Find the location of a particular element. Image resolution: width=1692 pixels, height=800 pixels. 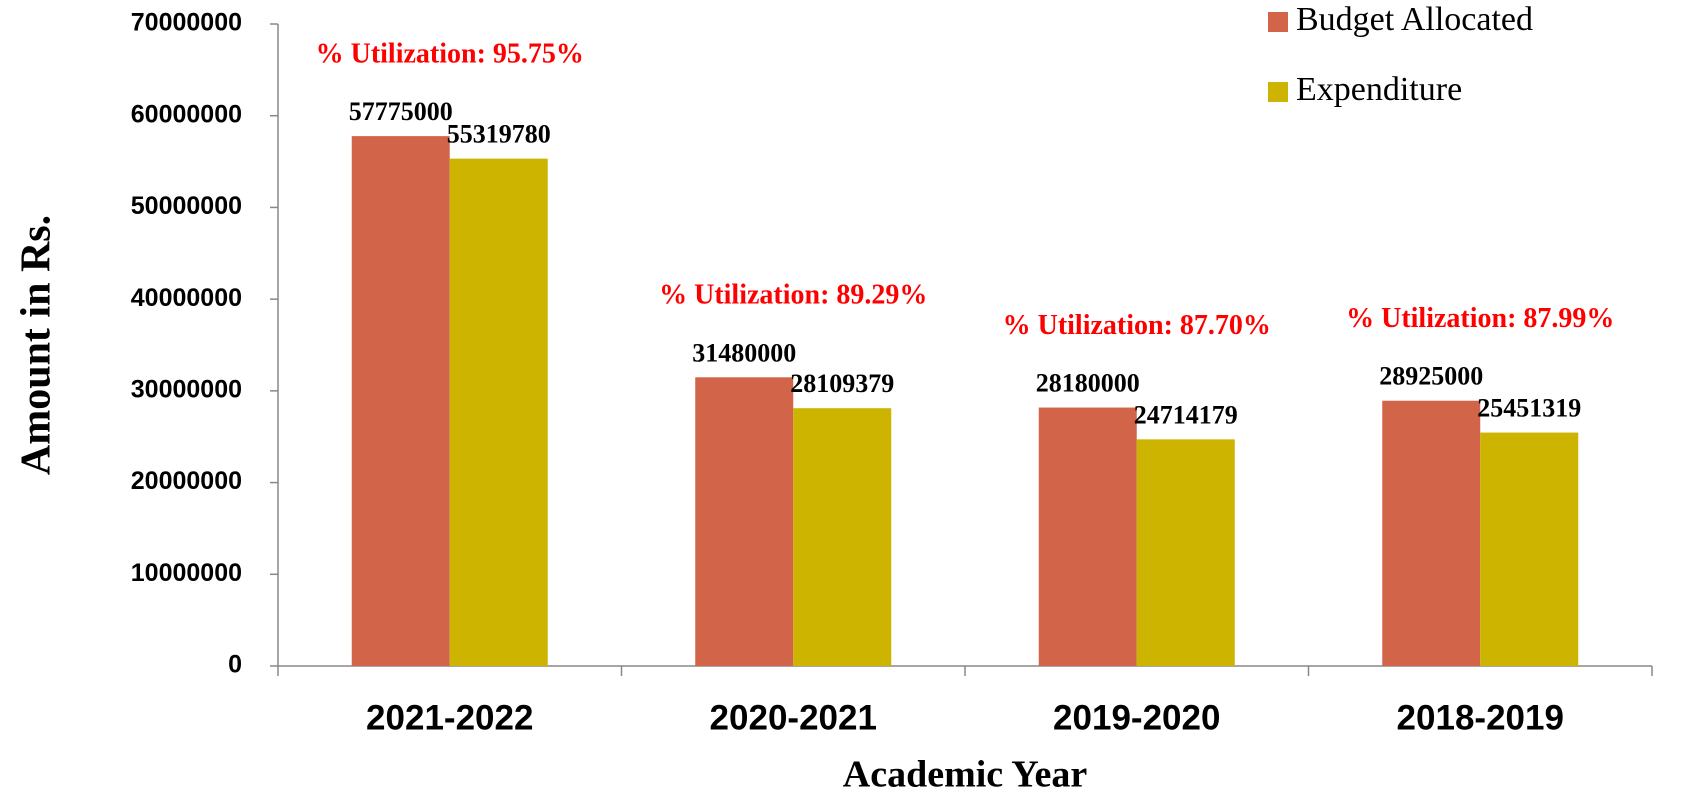

x-axis-title: Academic Year is located at coordinates (965, 775).